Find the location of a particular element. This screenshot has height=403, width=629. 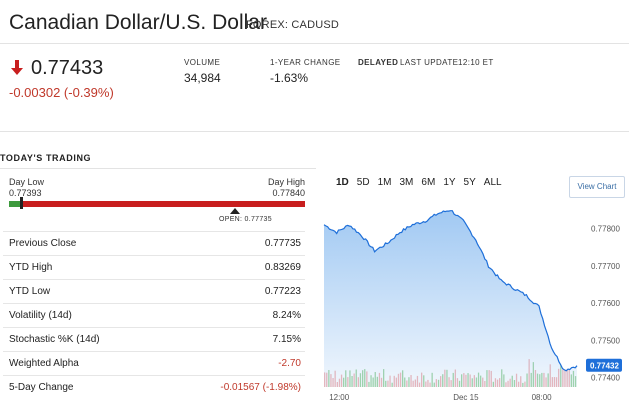

last-price-tag-bg is located at coordinates (604, 365).